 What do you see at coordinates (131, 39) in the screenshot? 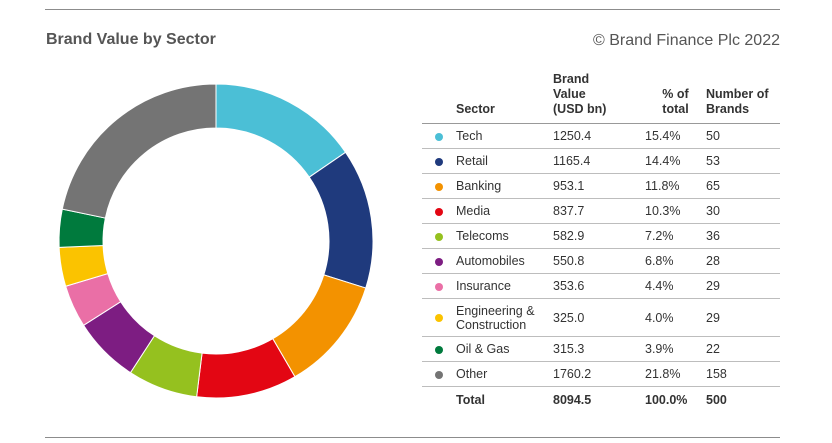
I see `chart-title: Brand Value by Sector` at bounding box center [131, 39].